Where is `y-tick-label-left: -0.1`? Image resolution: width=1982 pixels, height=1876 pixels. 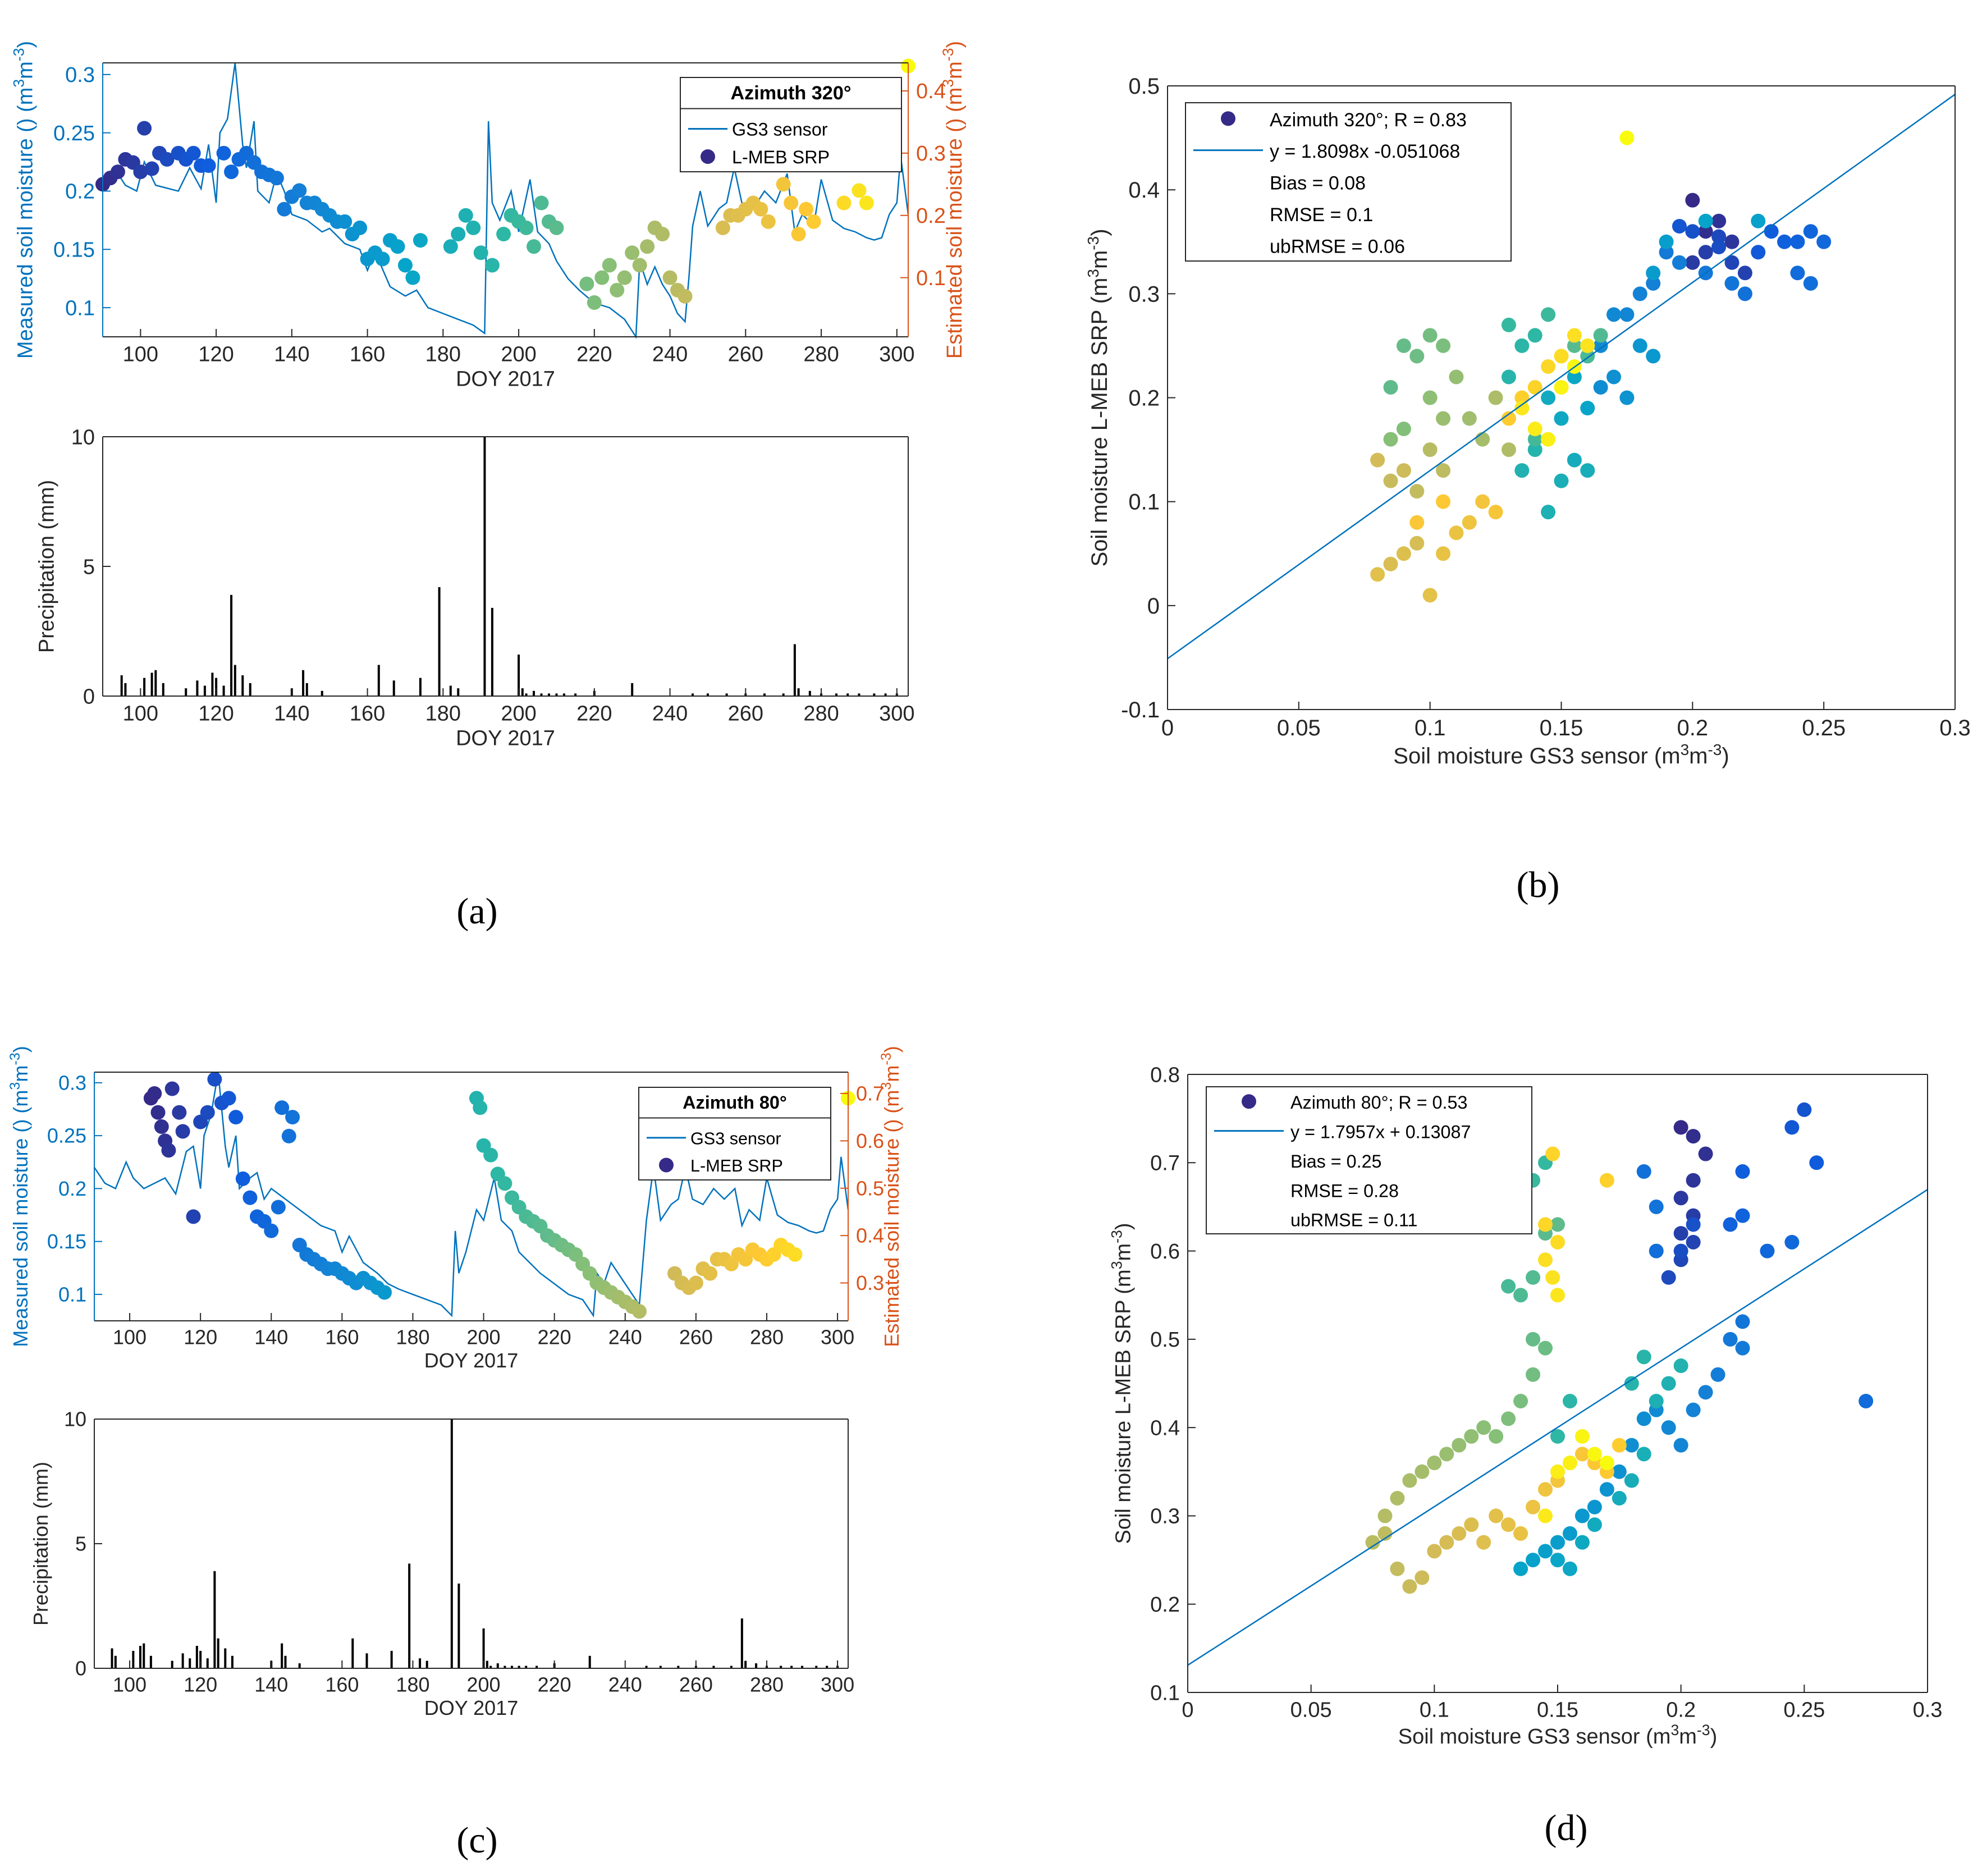
y-tick-label-left: -0.1 is located at coordinates (1140, 710).